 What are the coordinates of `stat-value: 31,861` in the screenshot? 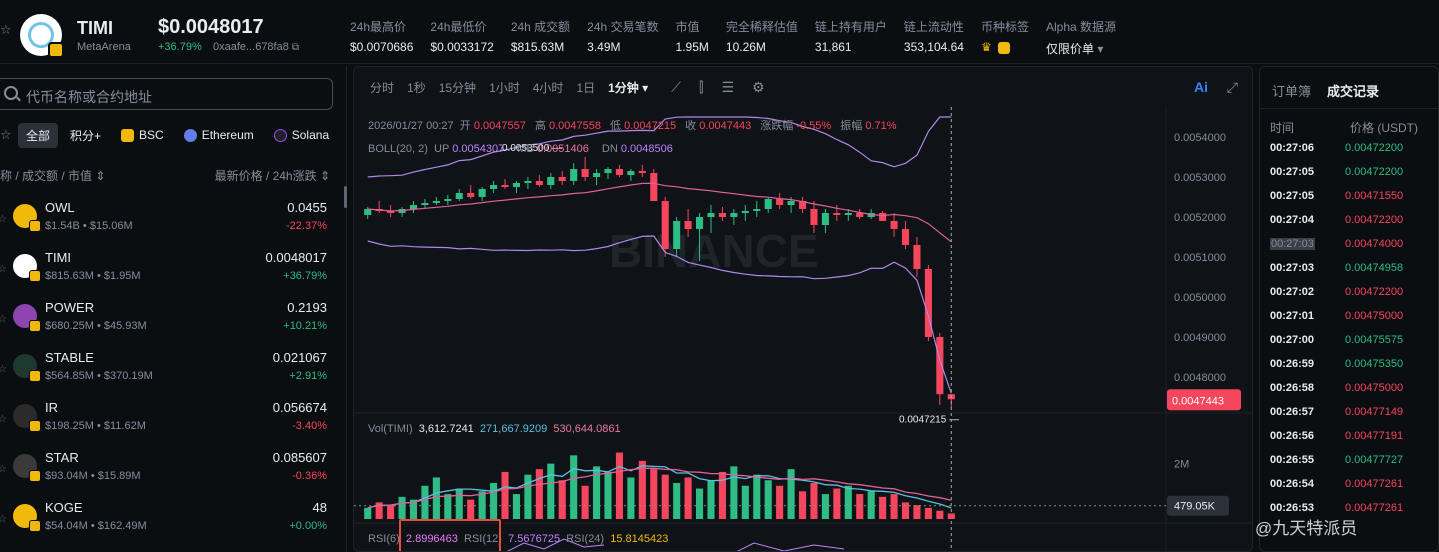 It's located at (833, 47).